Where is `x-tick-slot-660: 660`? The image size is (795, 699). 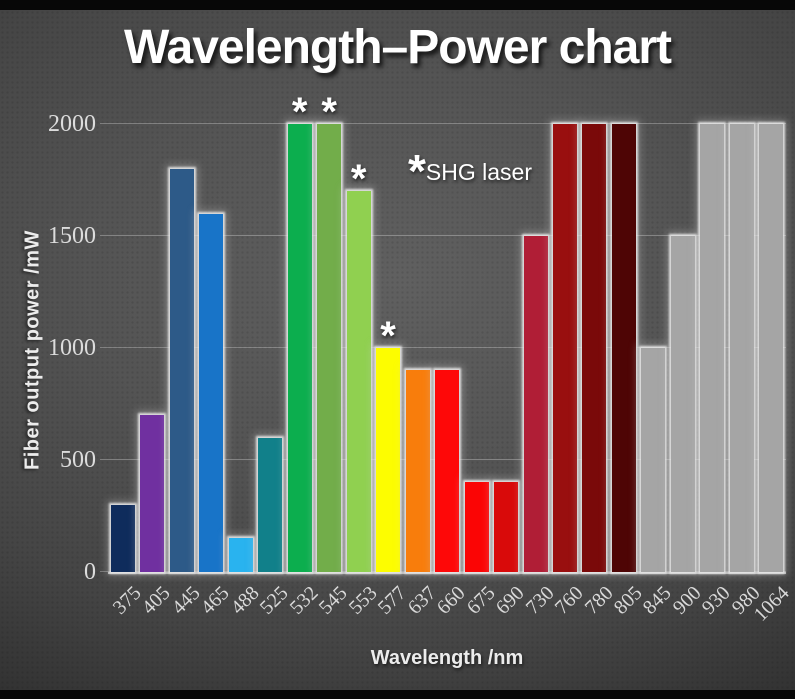 x-tick-slot-660: 660 is located at coordinates (451, 607).